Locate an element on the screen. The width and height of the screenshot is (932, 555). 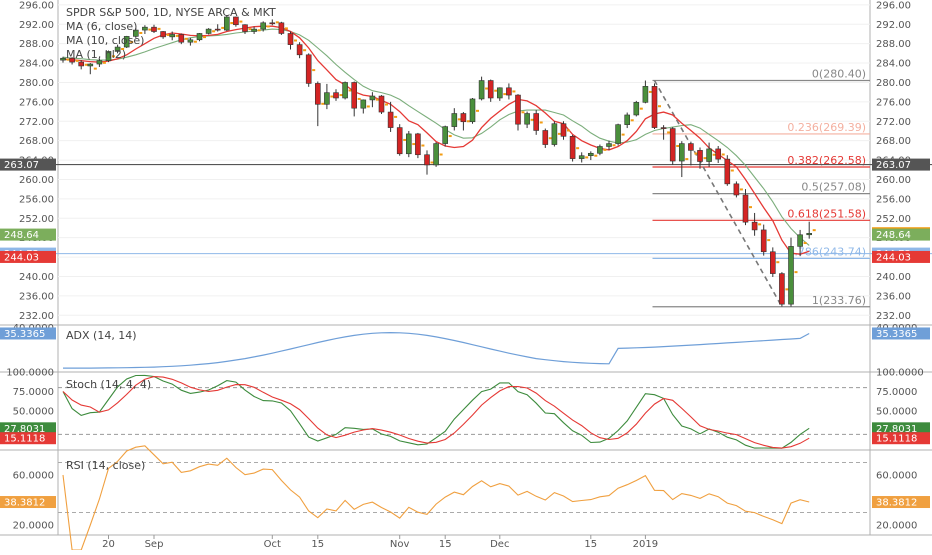
fib-label: 0.618(251.58) is located at coordinates (826, 213).